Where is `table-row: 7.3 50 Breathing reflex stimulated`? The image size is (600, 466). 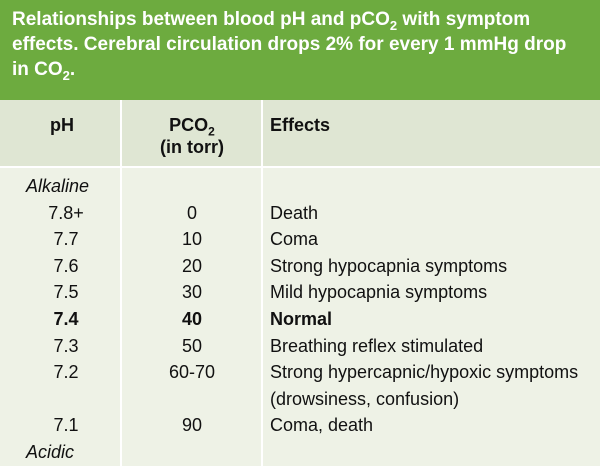
table-row: 7.3 50 Breathing reflex stimulated is located at coordinates (300, 346).